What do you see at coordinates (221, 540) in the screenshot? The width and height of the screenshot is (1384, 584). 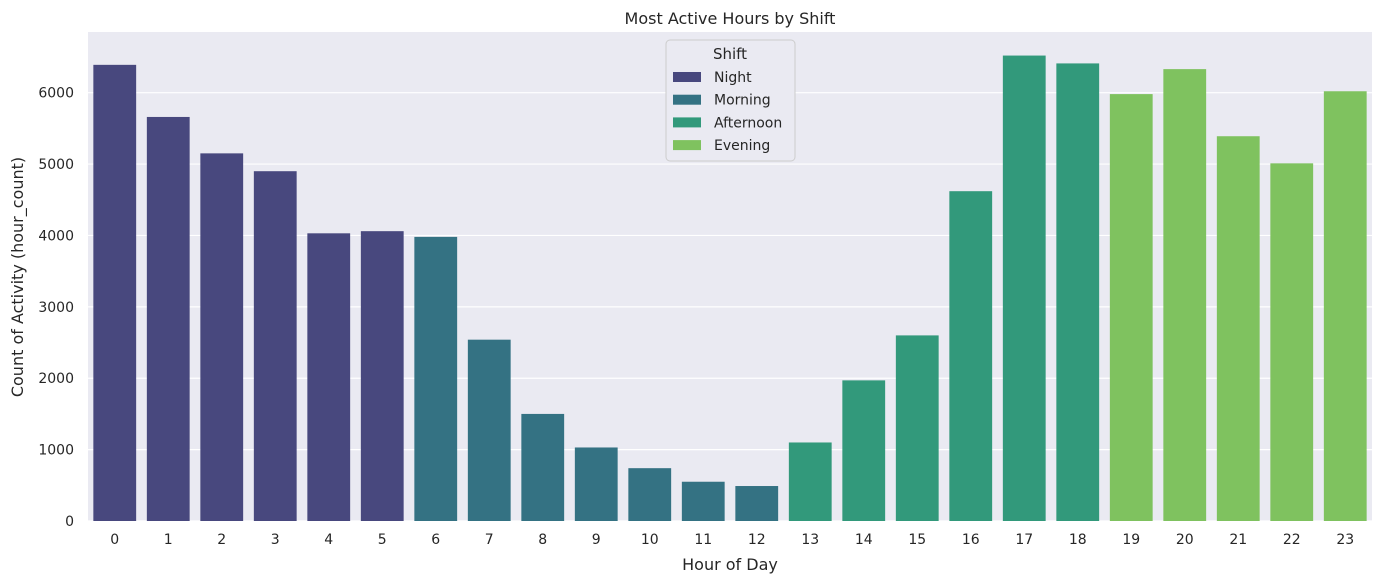 I see `x-tick-label: 2` at bounding box center [221, 540].